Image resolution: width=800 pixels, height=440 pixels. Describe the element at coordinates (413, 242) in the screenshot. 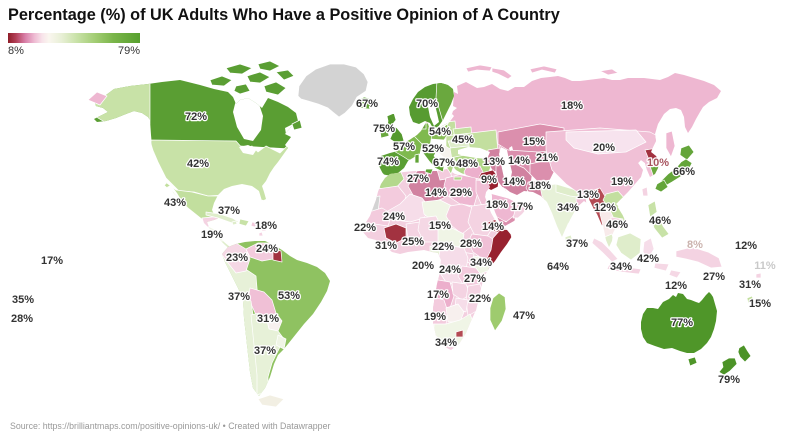

I see `svg-text: 25%` at that location.